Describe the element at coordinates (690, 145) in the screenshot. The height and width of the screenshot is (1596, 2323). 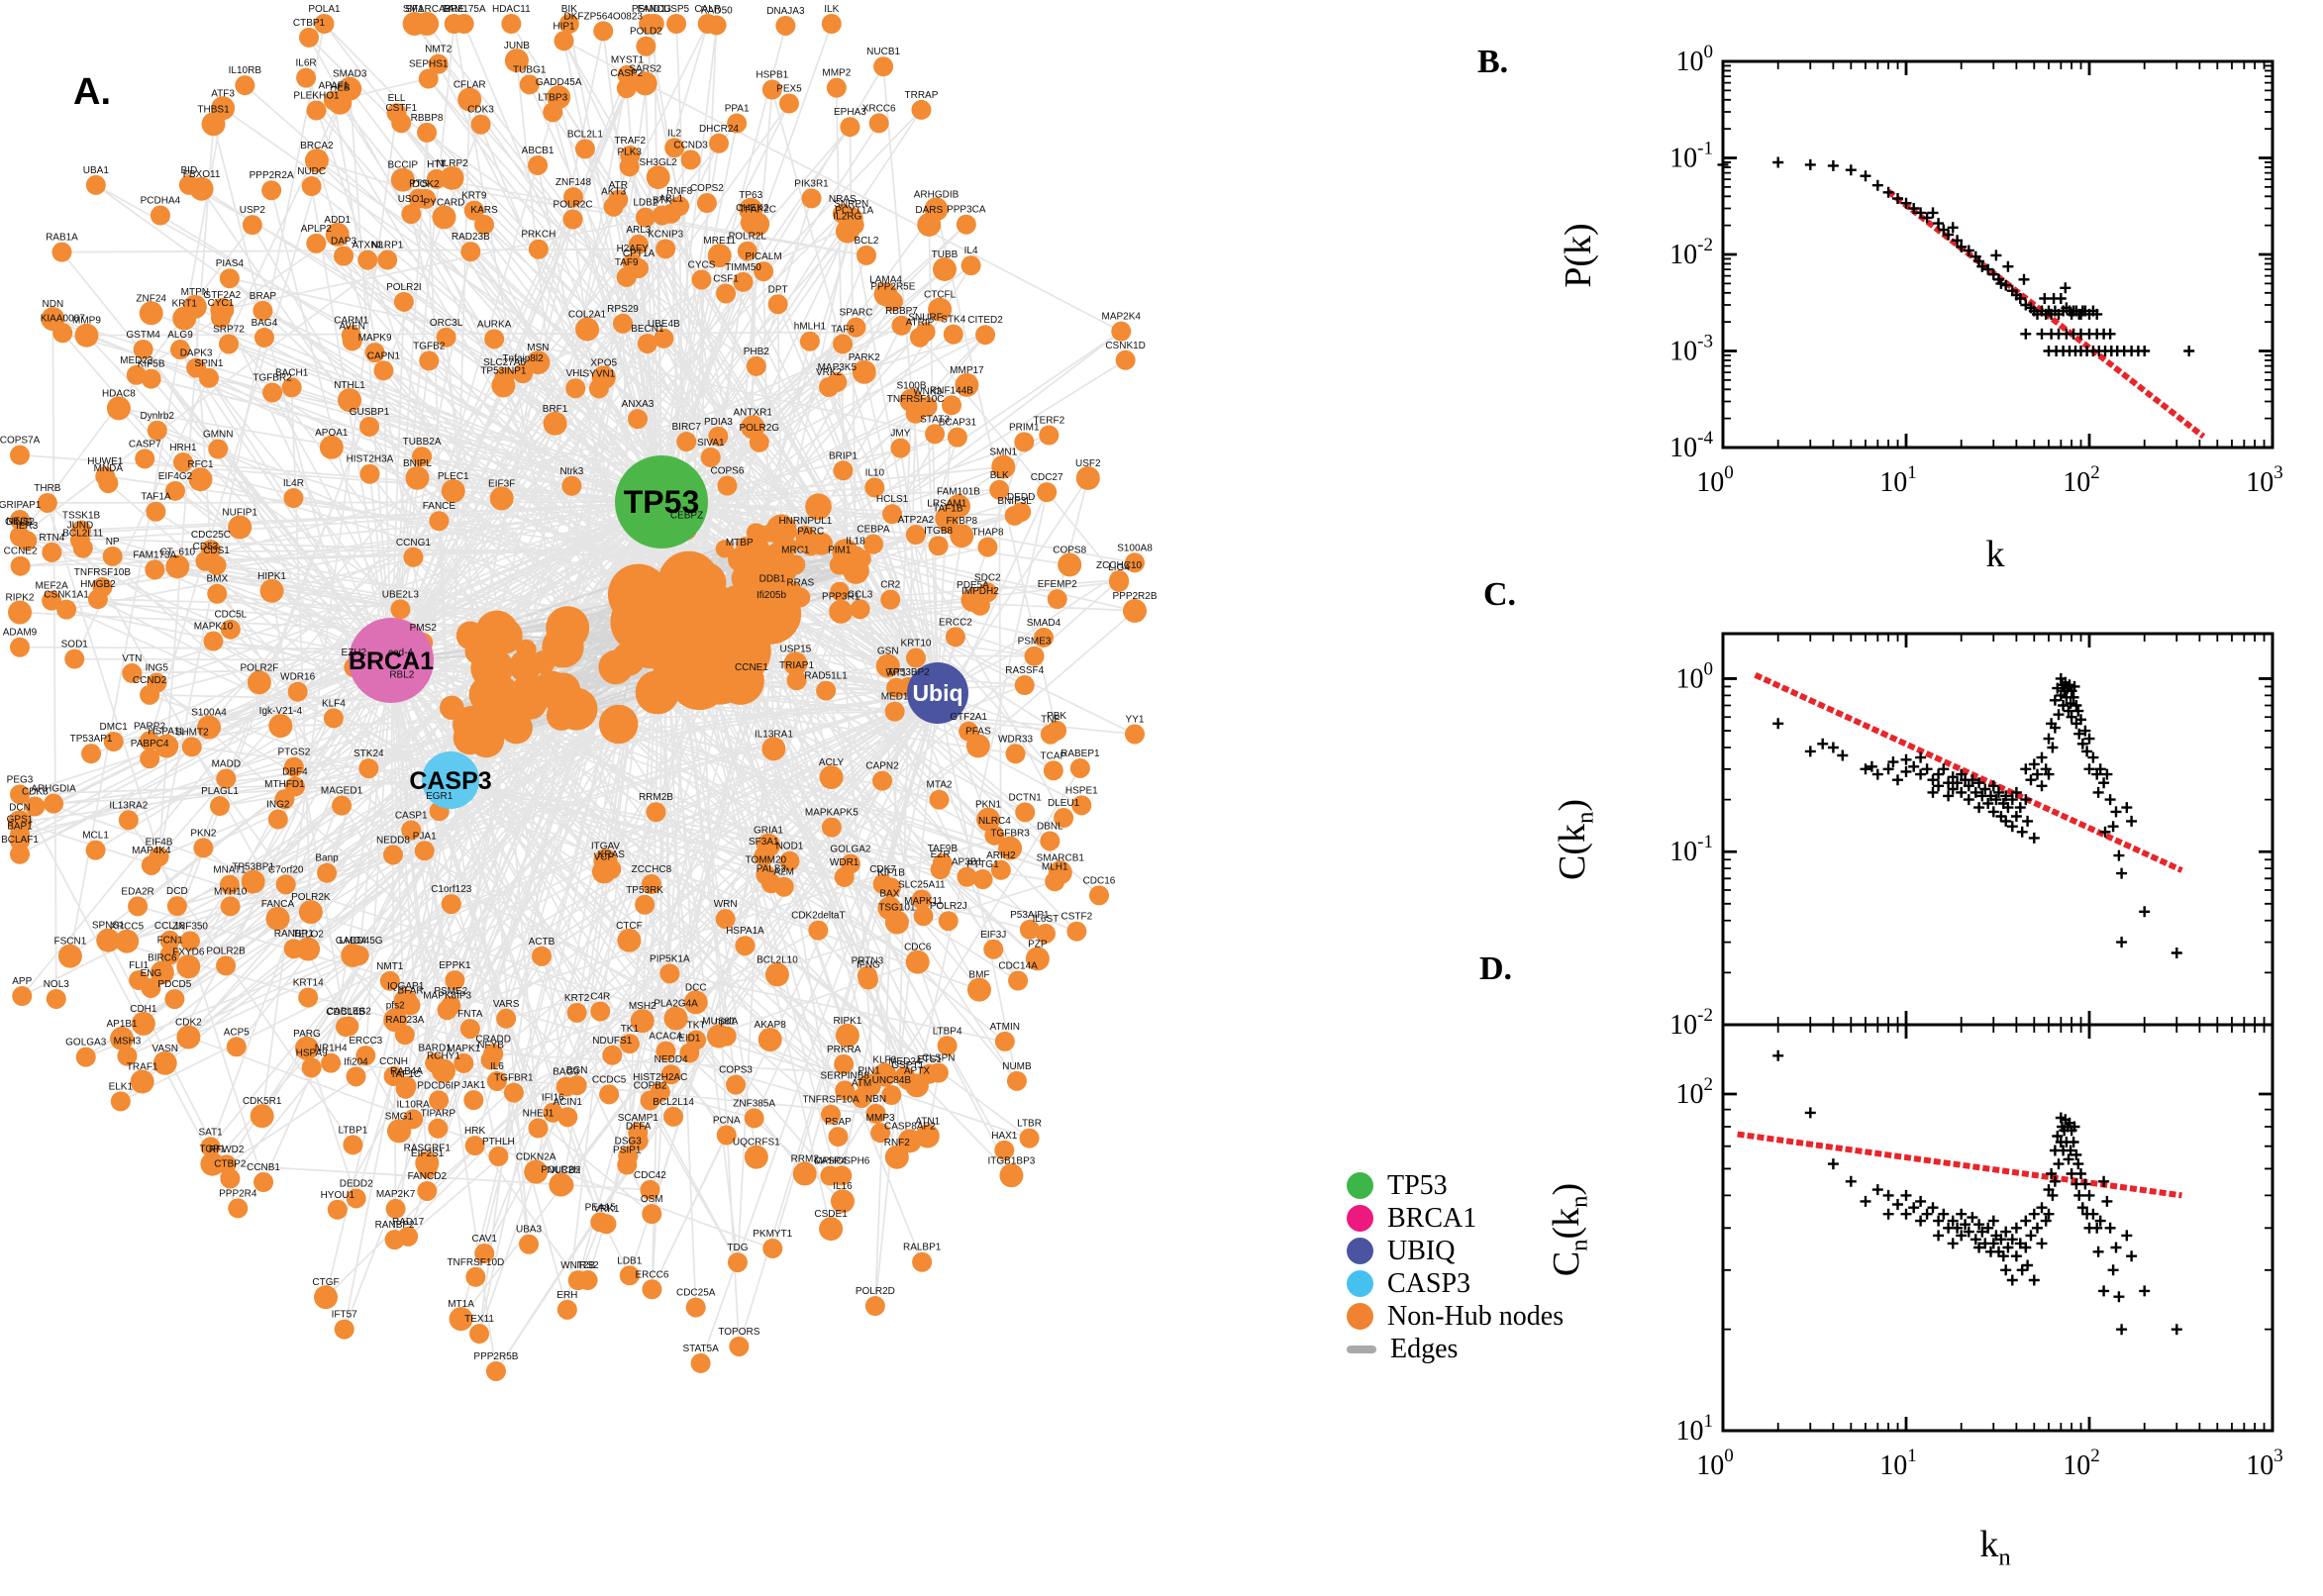
I see `network-node-label: CCND3` at that location.